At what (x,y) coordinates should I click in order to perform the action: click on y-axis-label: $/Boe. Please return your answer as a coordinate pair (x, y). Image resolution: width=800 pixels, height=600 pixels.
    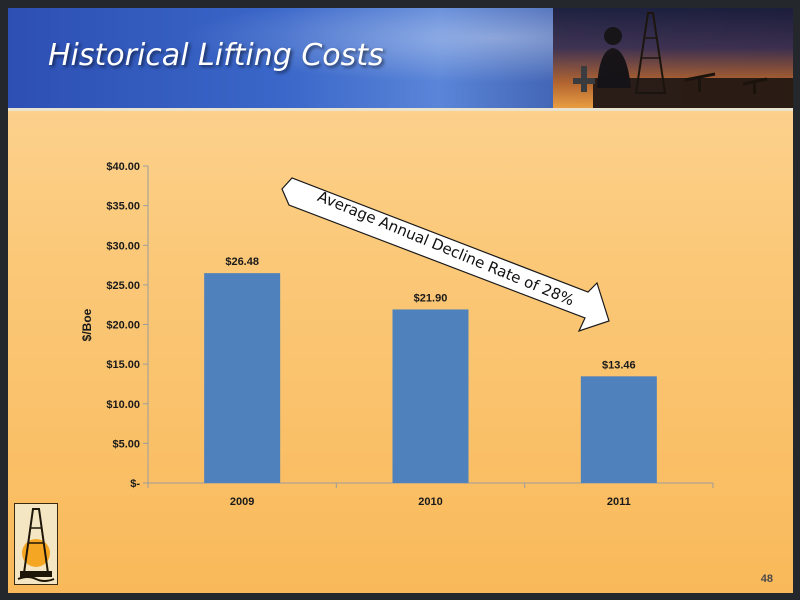
    Looking at the image, I should click on (87, 324).